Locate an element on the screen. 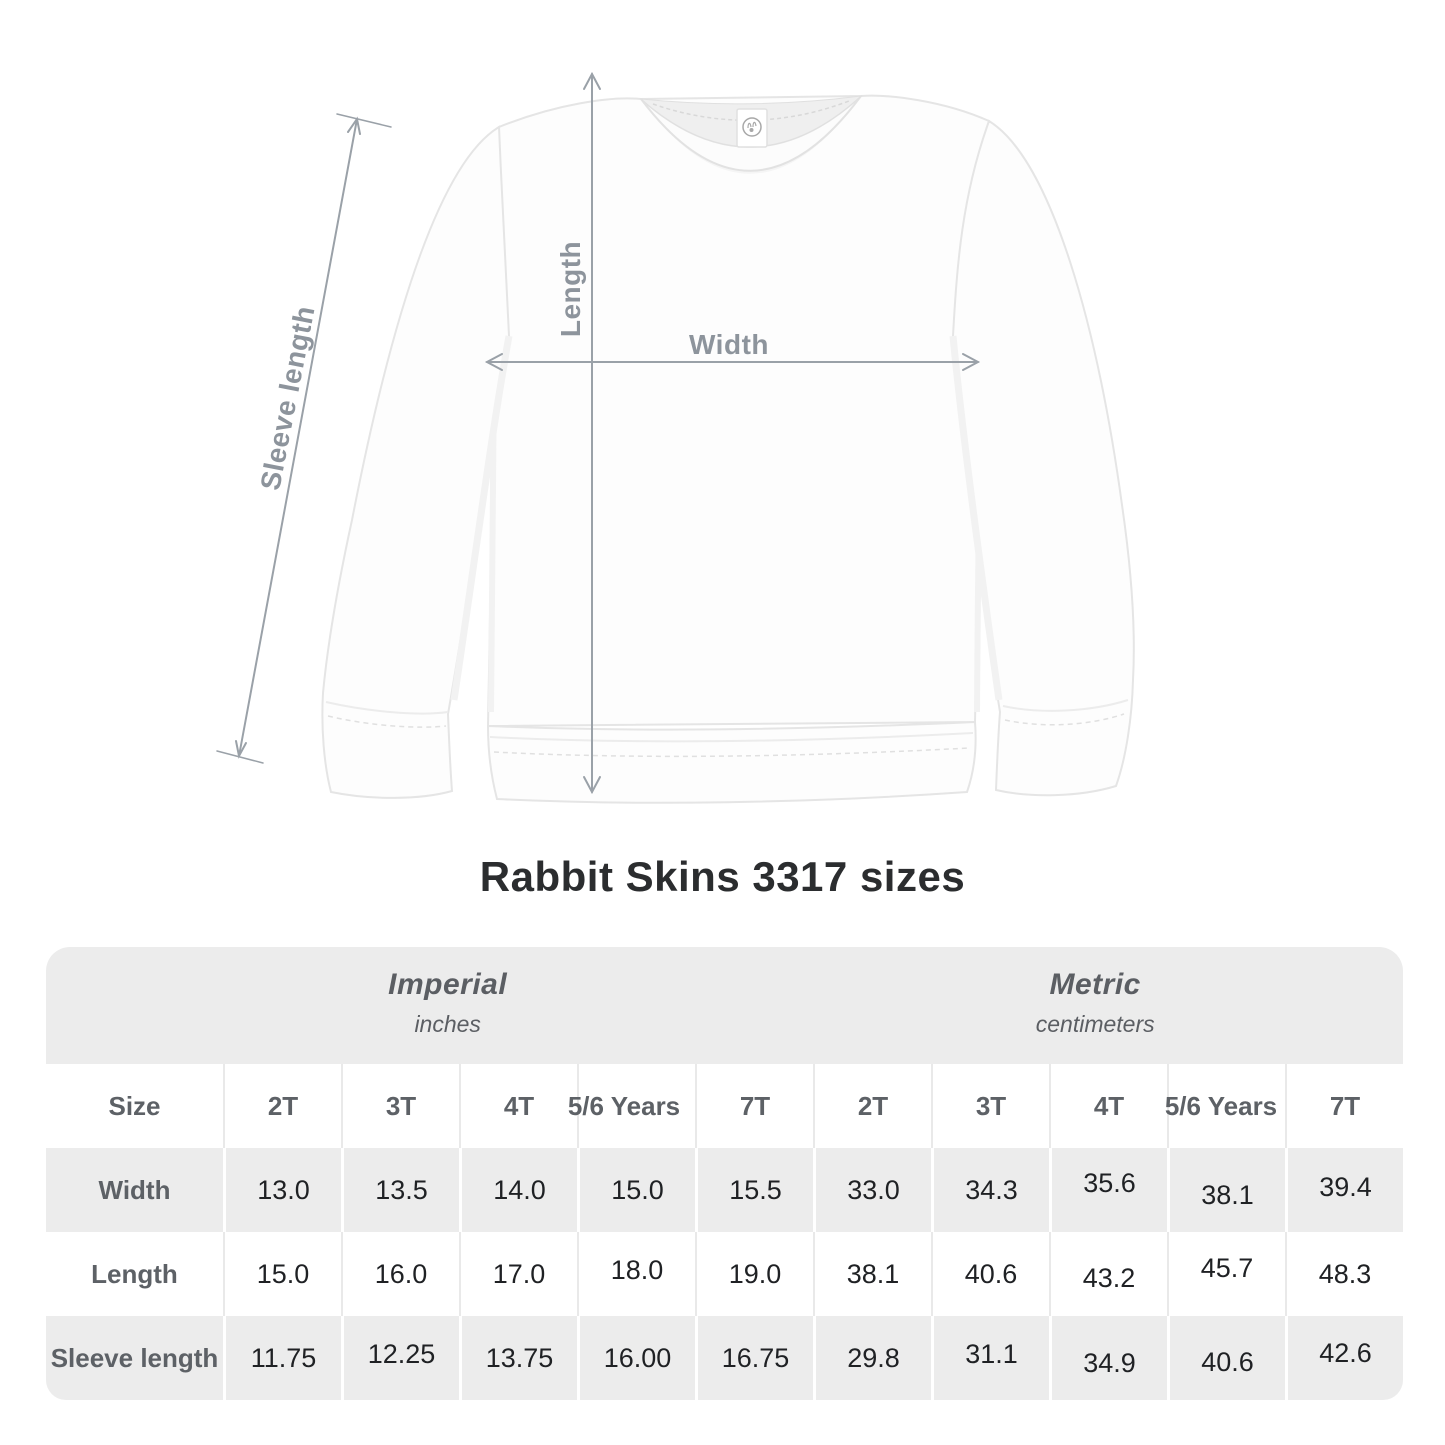 This screenshot has width=1445, height=1445. metric-unit-group: Metric centimeters is located at coordinates (1108, 1005).